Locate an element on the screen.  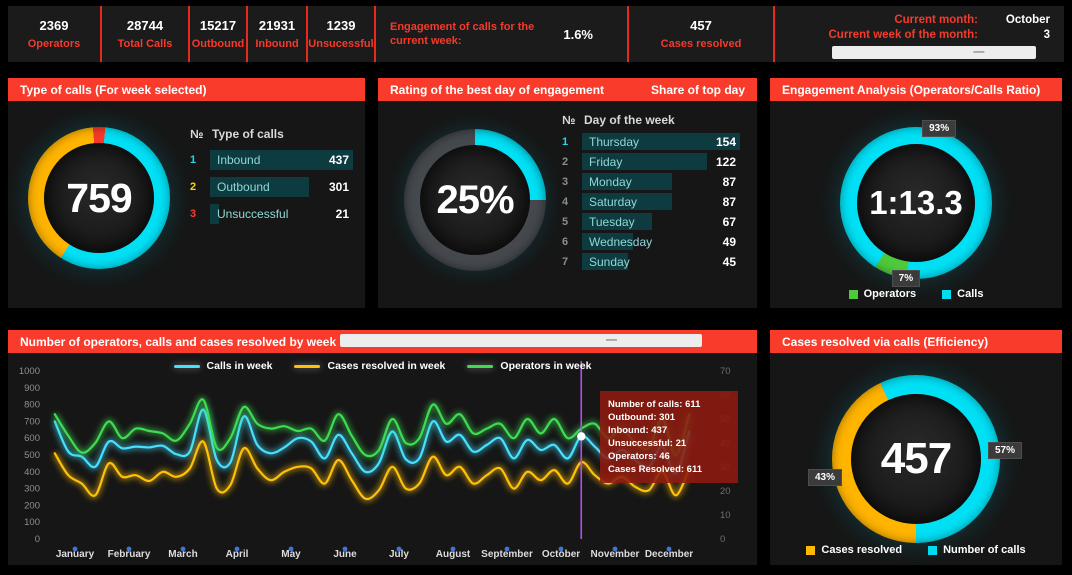
donut-total: 759 is located at coordinates (99, 197).